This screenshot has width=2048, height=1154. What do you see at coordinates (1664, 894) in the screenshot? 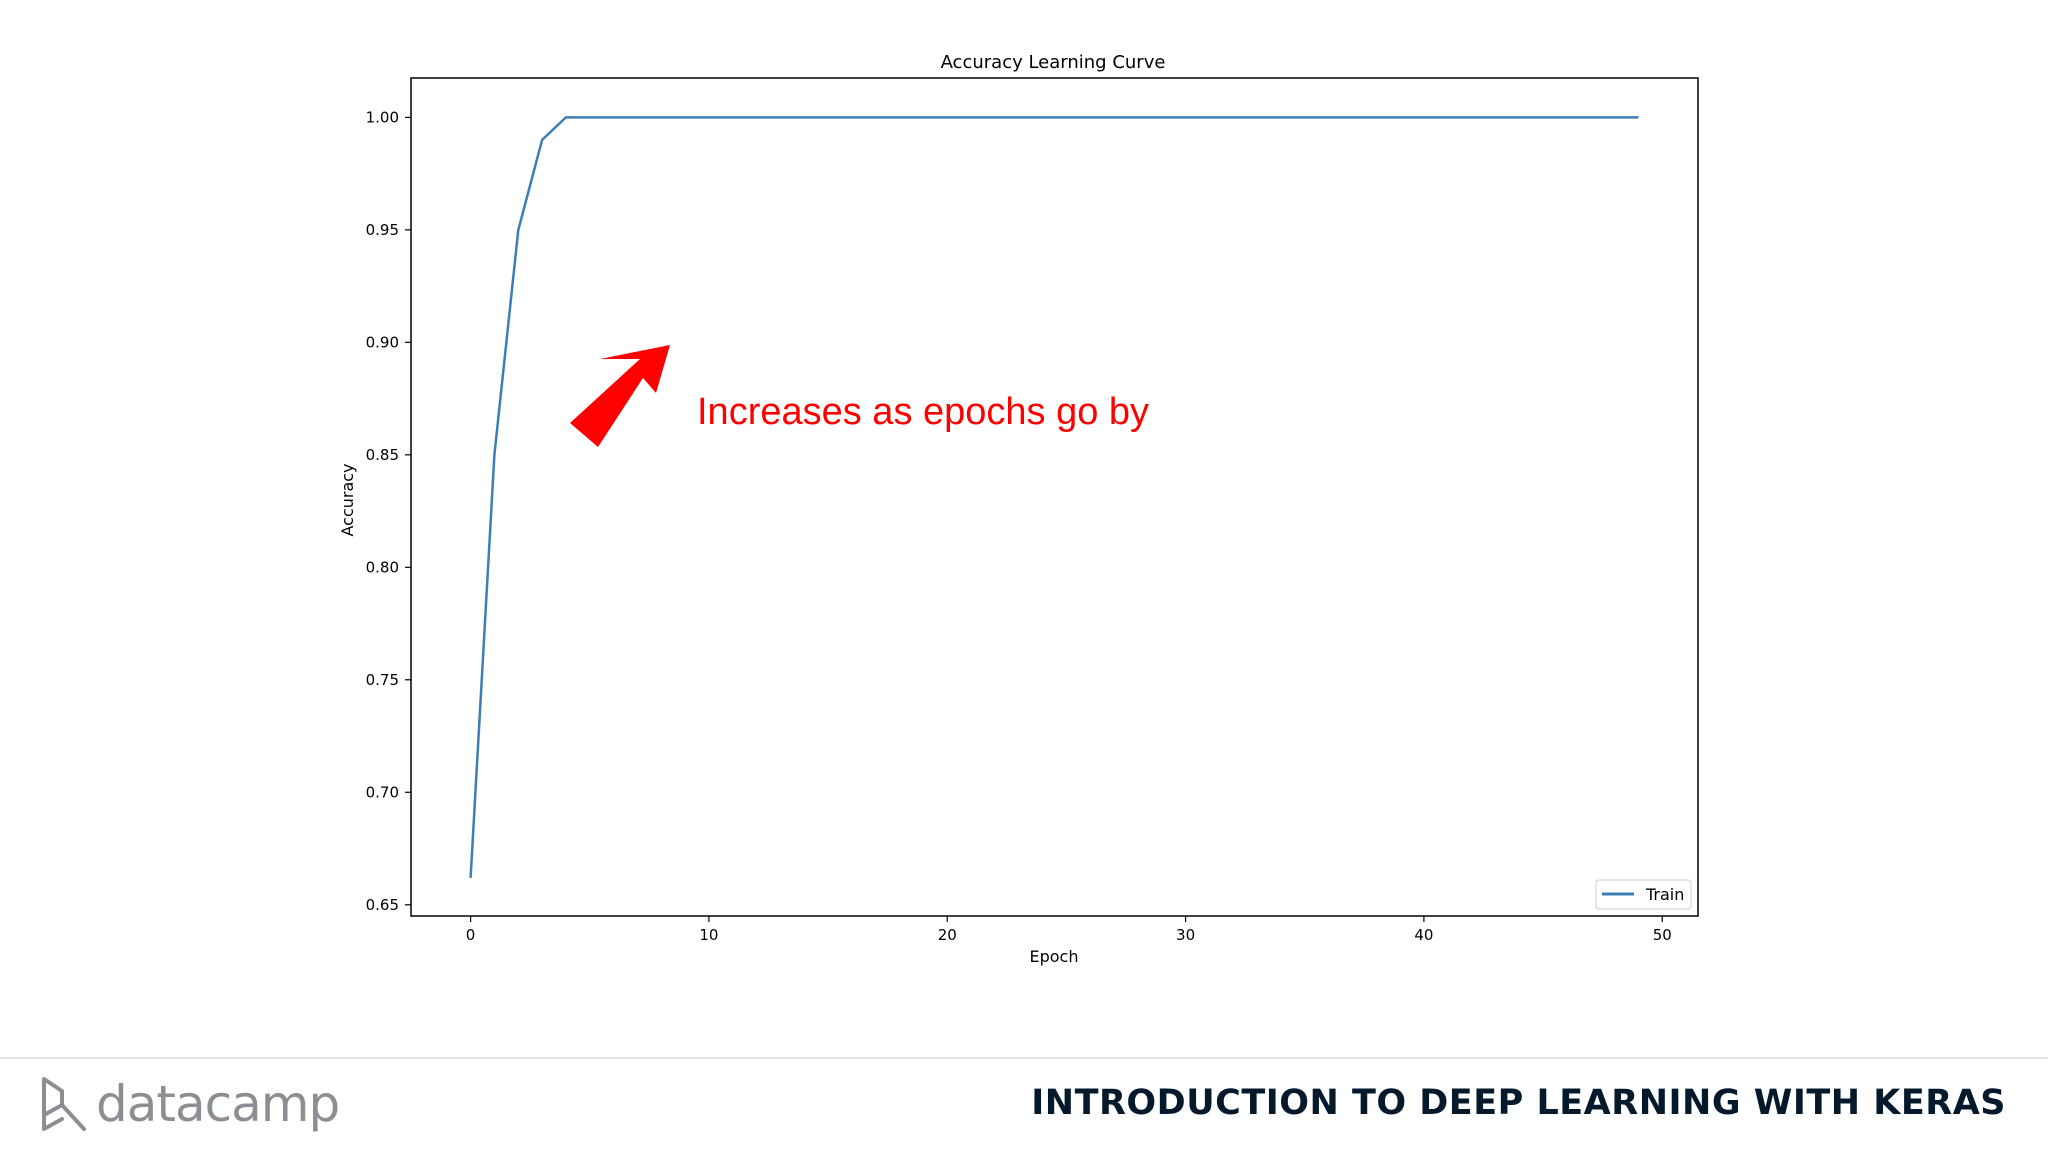
I see `legend-label: Train` at bounding box center [1664, 894].